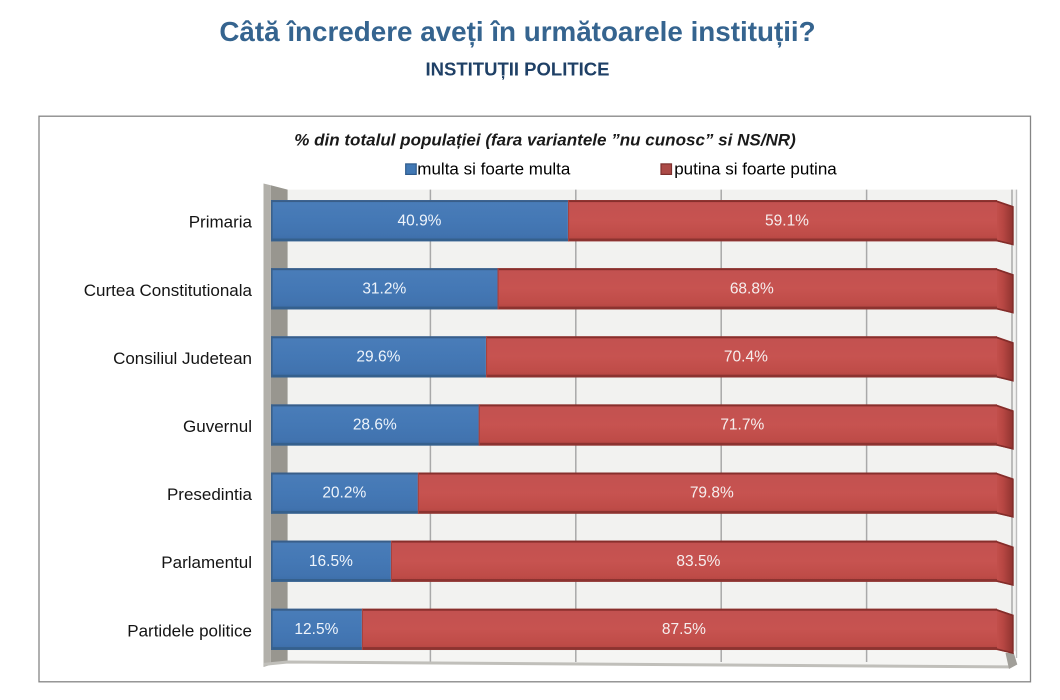  Describe the element at coordinates (182, 358) in the screenshot. I see `svg-text: Consiliul Judetean` at that location.